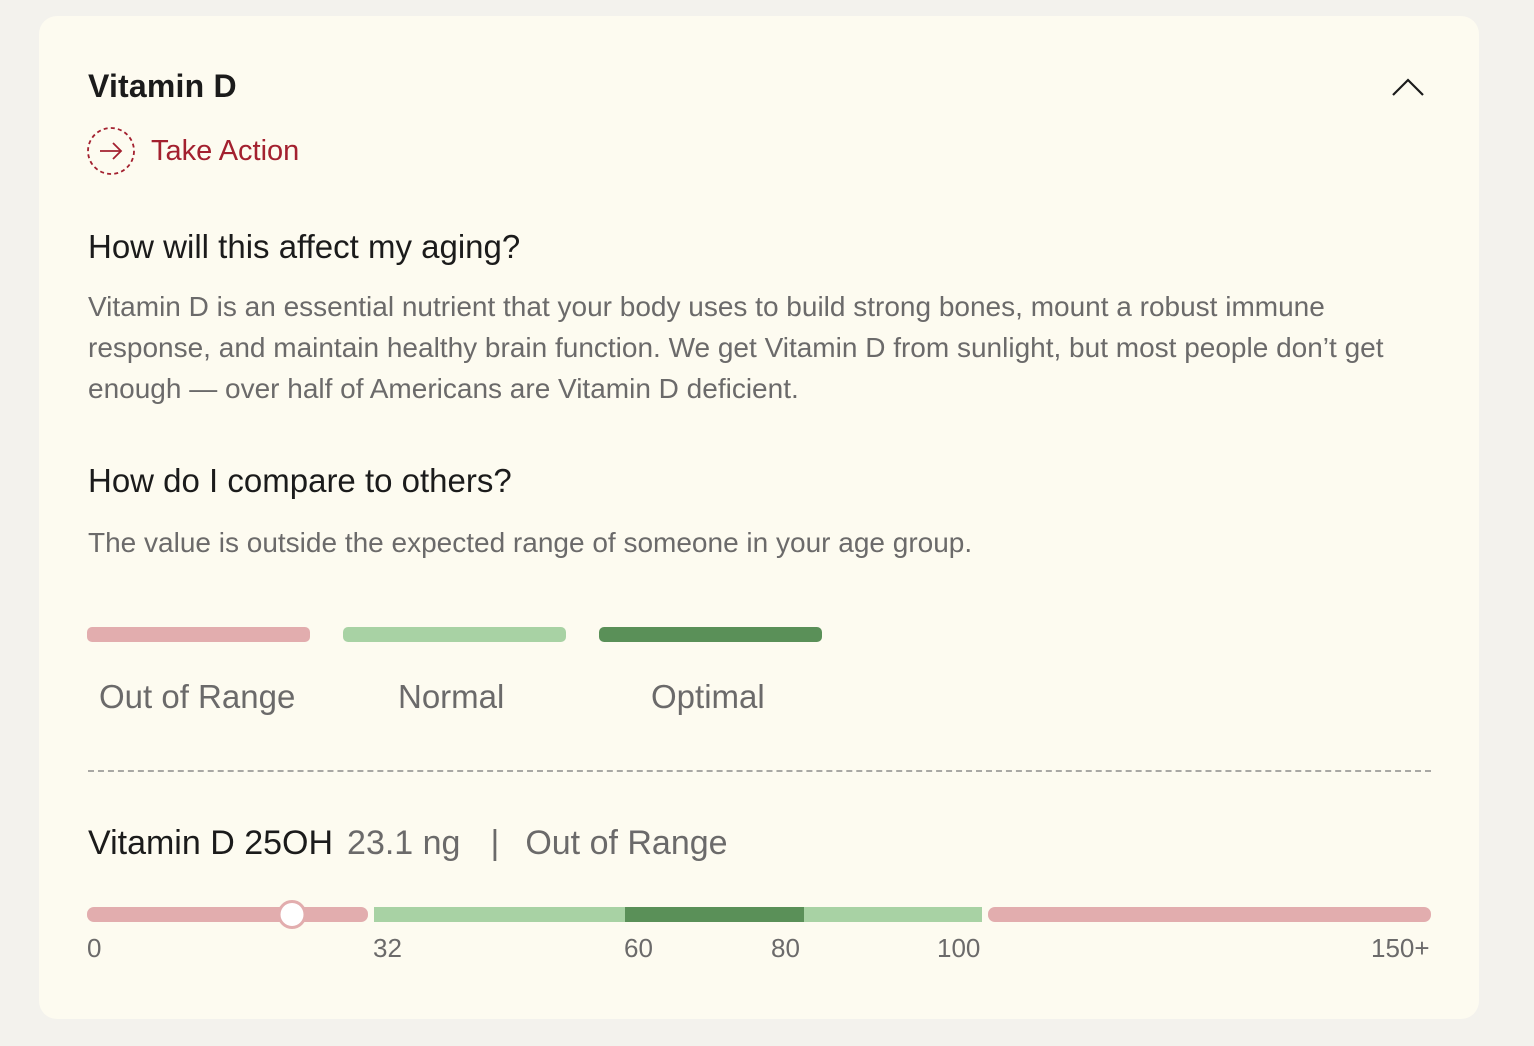 This screenshot has width=1534, height=1046. I want to click on collapse-button, so click(1408, 87).